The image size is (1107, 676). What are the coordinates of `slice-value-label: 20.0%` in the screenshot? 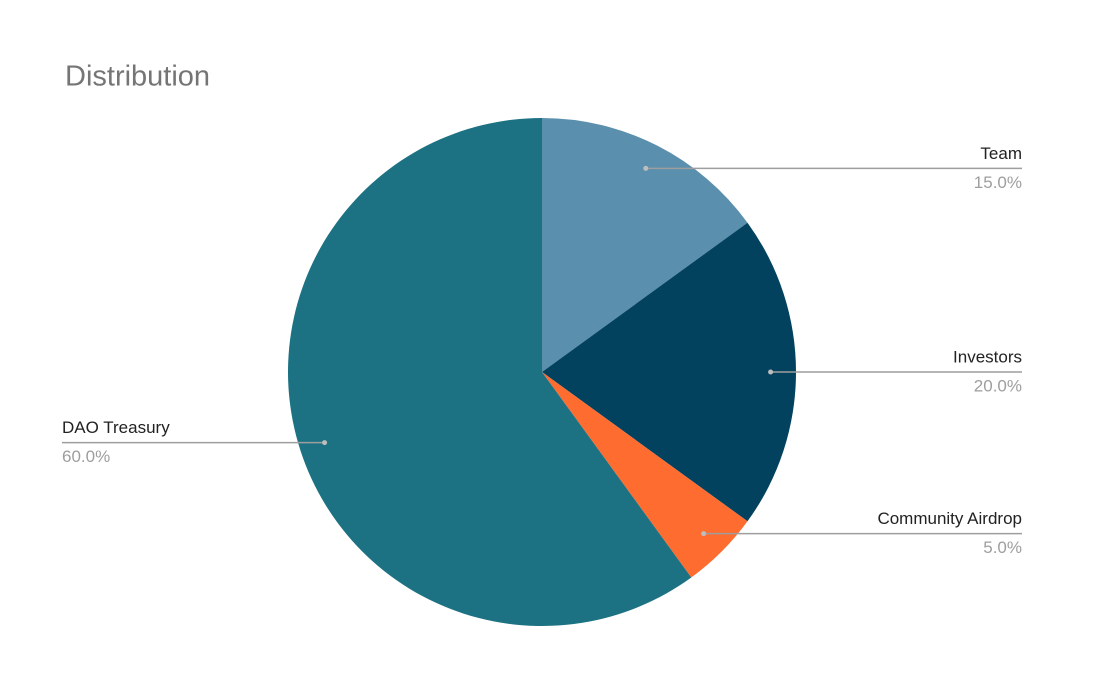 It's located at (998, 385).